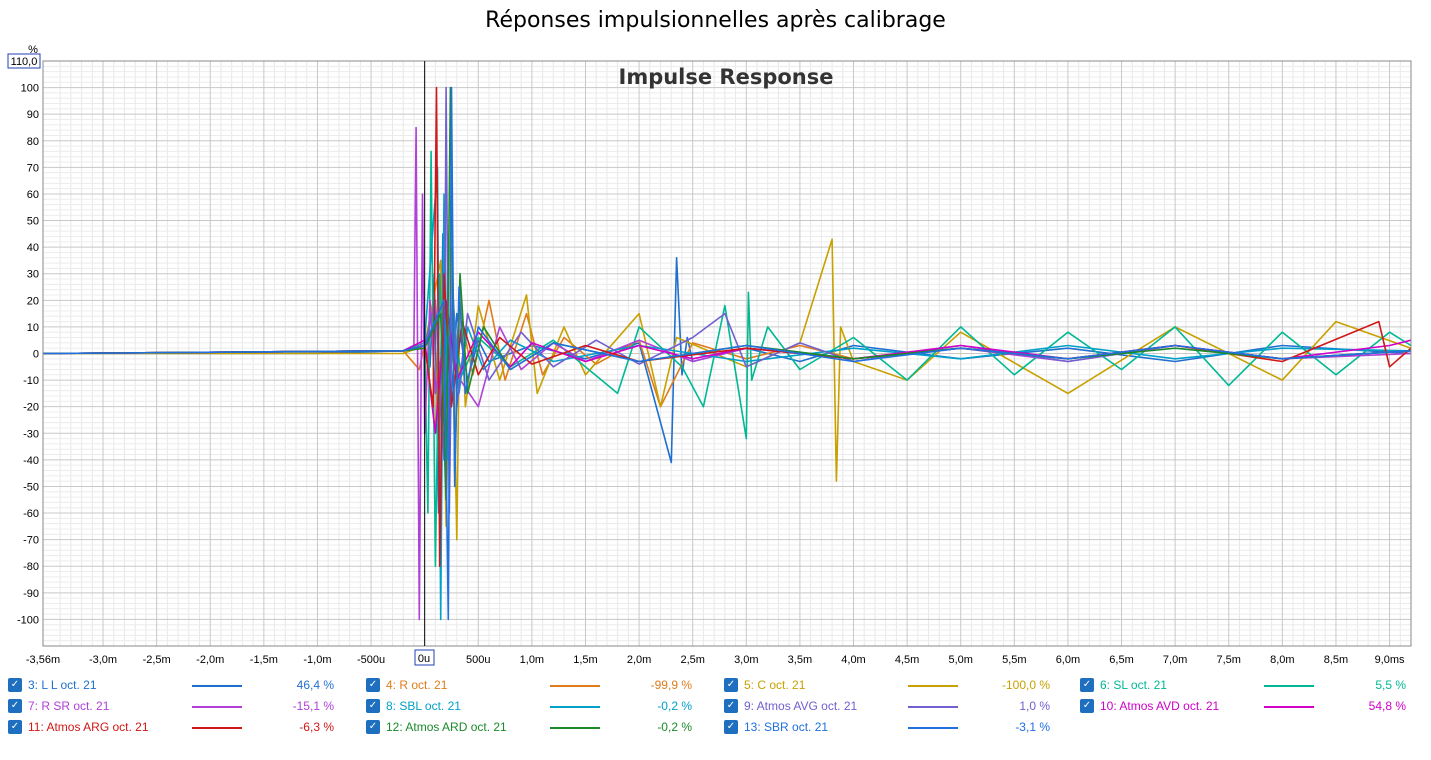 The height and width of the screenshot is (760, 1431). What do you see at coordinates (36, 355) in the screenshot?
I see `y-tick-label: 0` at bounding box center [36, 355].